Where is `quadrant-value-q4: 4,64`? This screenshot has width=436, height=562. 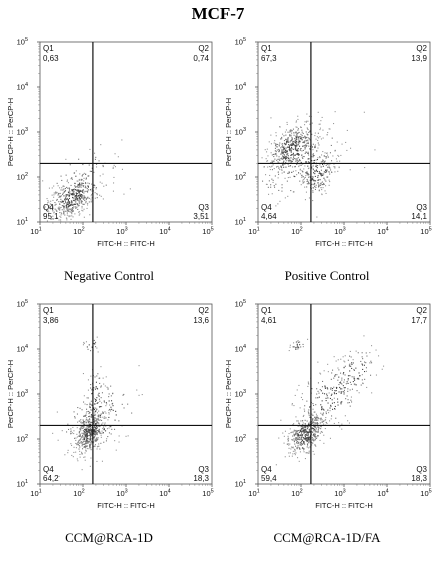 quadrant-value-q4: 4,64 is located at coordinates (269, 216).